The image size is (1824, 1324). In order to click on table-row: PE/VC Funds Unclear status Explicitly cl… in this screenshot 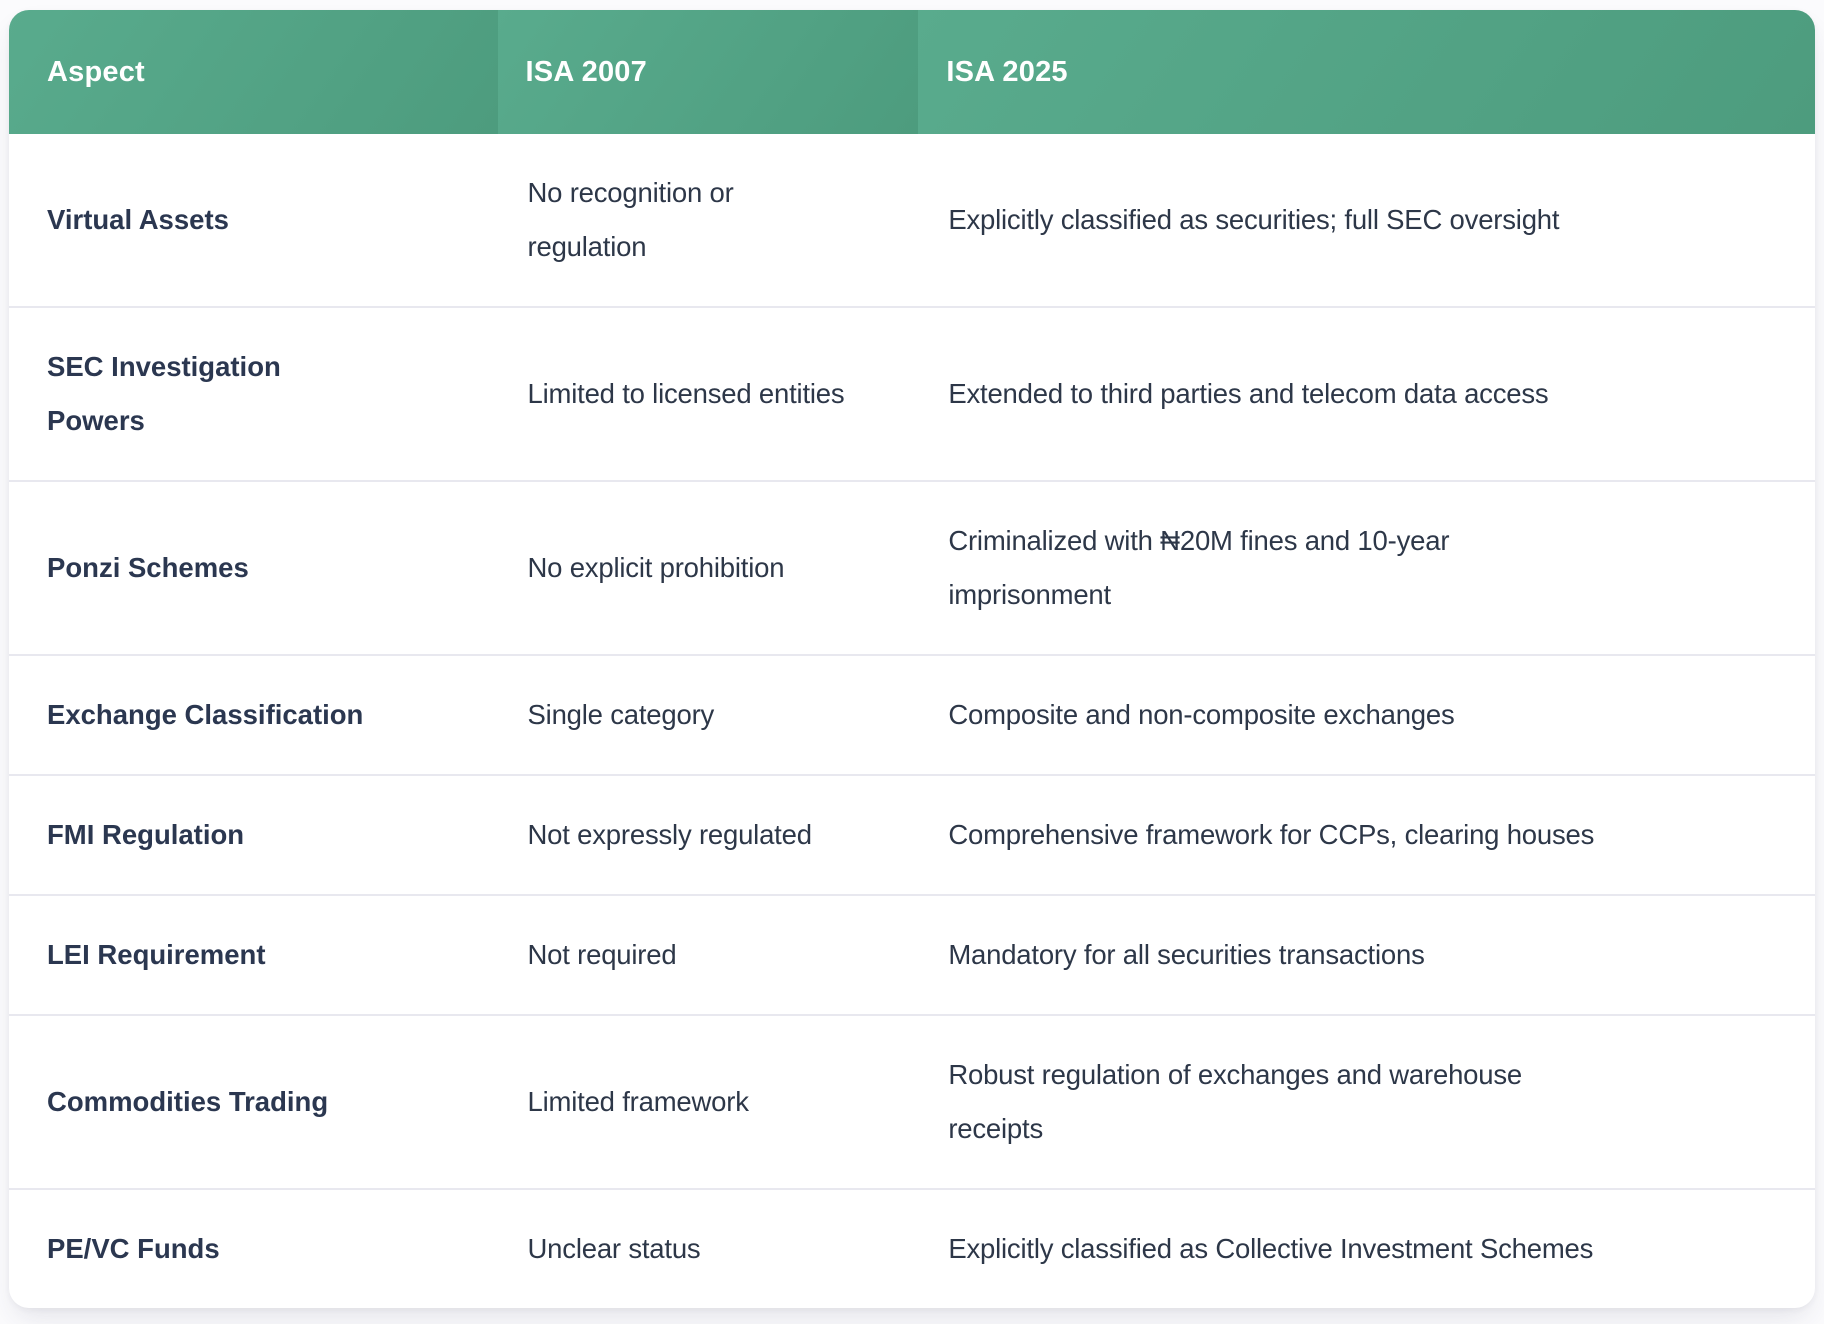, I will do `click(912, 1248)`.